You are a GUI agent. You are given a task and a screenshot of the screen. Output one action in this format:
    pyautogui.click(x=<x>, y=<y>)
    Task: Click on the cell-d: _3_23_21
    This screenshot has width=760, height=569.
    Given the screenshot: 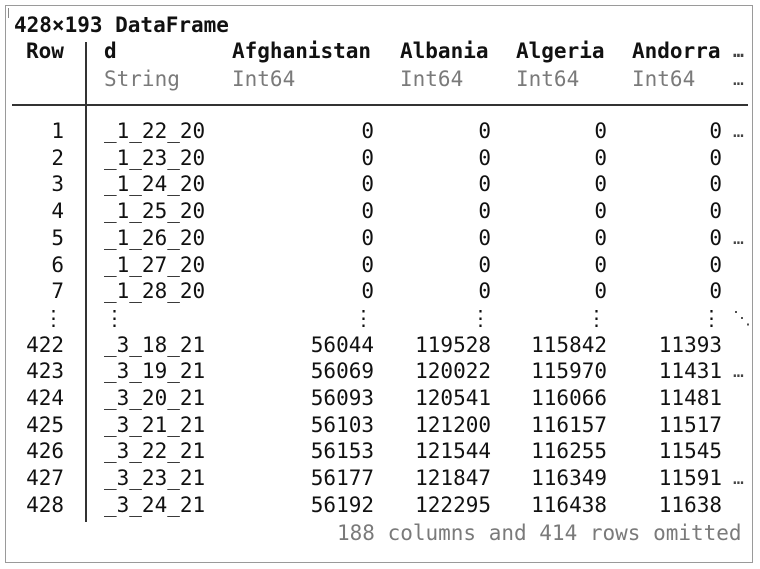 What is the action you would take?
    pyautogui.click(x=155, y=478)
    